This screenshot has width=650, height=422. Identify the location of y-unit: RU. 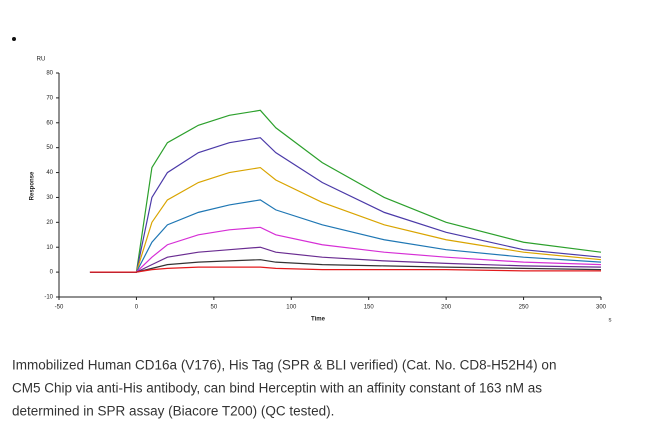
(41, 60).